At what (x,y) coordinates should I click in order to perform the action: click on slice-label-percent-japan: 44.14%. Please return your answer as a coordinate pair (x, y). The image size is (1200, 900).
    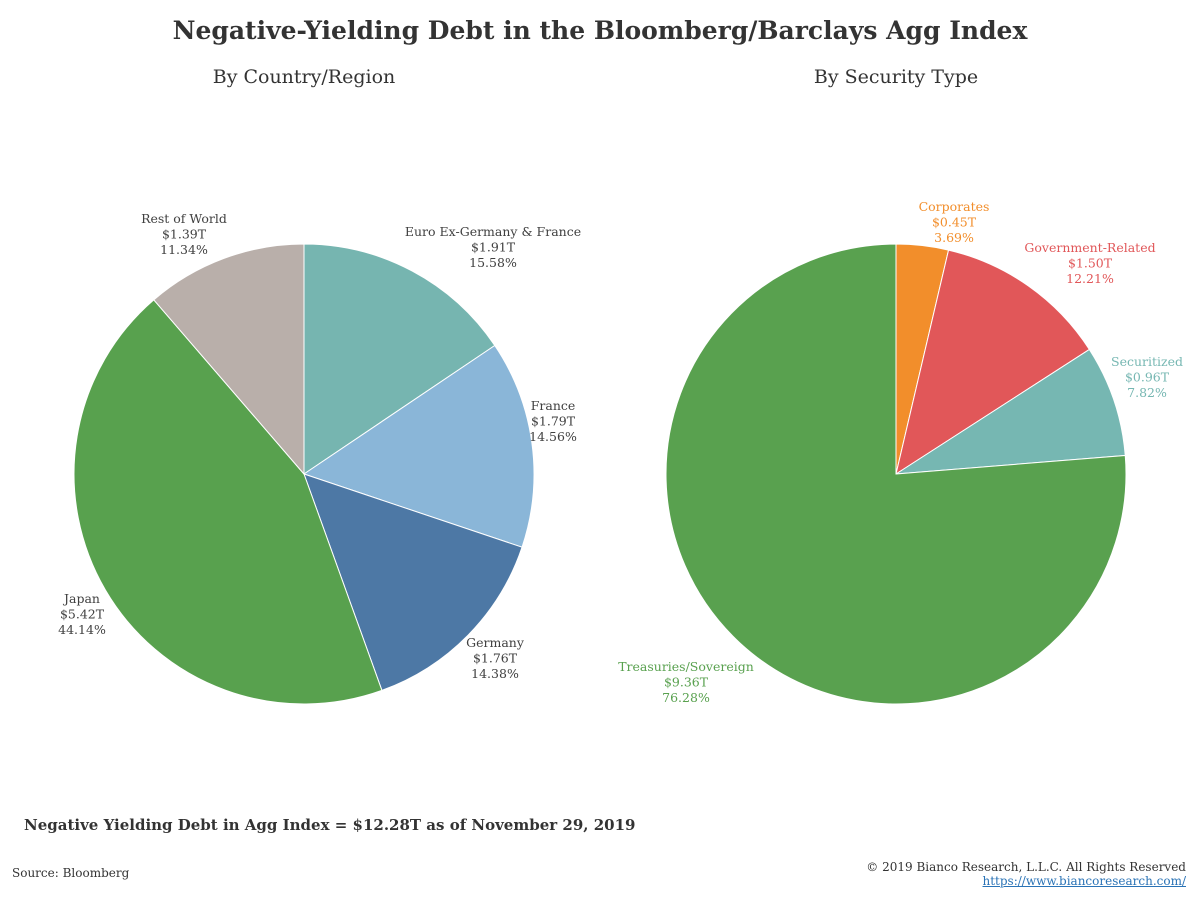
    Looking at the image, I should click on (82, 629).